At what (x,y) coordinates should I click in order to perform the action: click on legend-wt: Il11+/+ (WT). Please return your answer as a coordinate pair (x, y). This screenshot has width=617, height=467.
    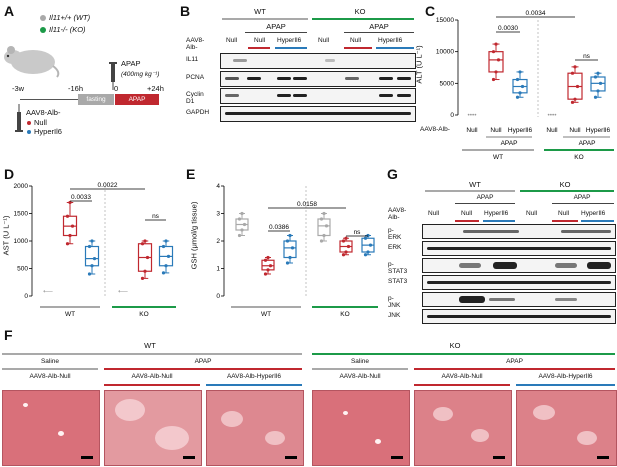
    Looking at the image, I should click on (70, 17).